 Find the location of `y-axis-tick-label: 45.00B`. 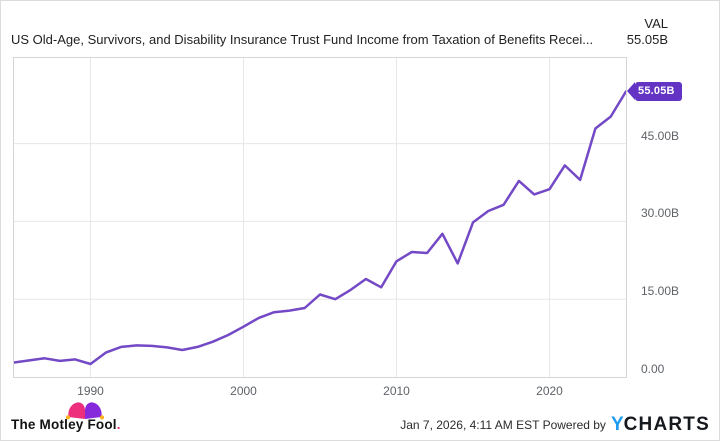

y-axis-tick-label: 45.00B is located at coordinates (660, 135).